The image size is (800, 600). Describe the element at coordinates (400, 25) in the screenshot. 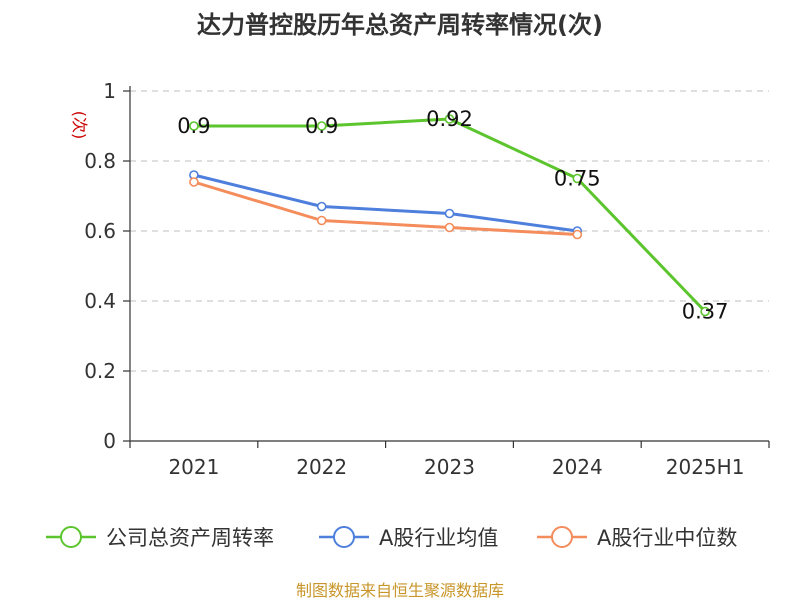

I see `chart-title: 达力普控股历年总资产周转率情况(次)` at that location.